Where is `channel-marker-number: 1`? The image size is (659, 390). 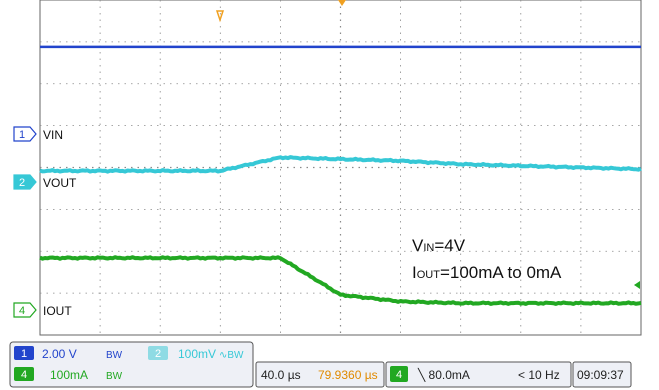
channel-marker-number: 1 is located at coordinates (22, 135).